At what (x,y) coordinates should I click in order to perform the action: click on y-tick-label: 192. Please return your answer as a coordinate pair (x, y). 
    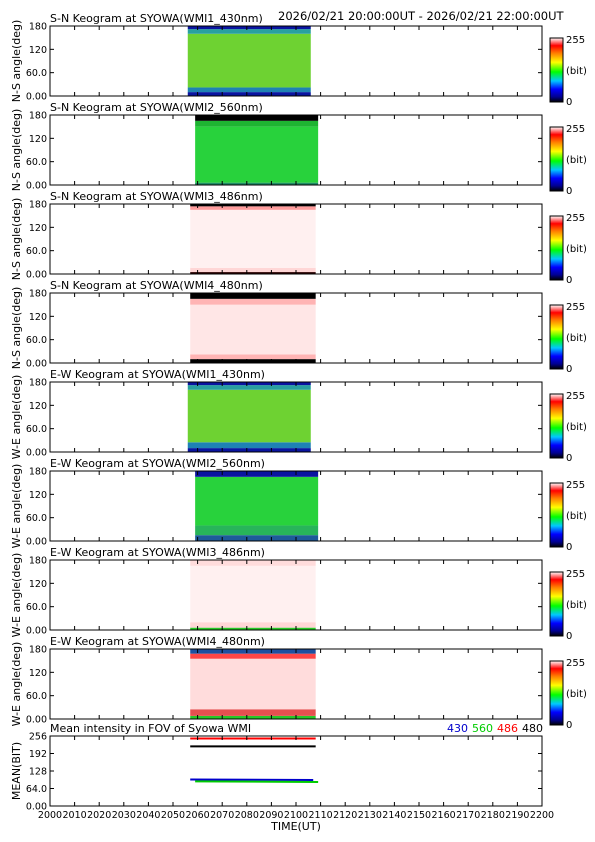
    Looking at the image, I should click on (38, 754).